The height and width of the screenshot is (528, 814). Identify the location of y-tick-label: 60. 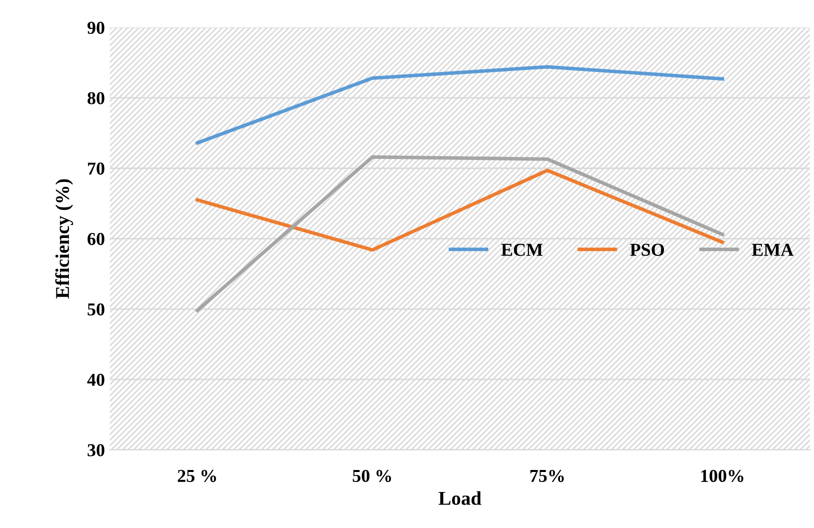
(96, 239).